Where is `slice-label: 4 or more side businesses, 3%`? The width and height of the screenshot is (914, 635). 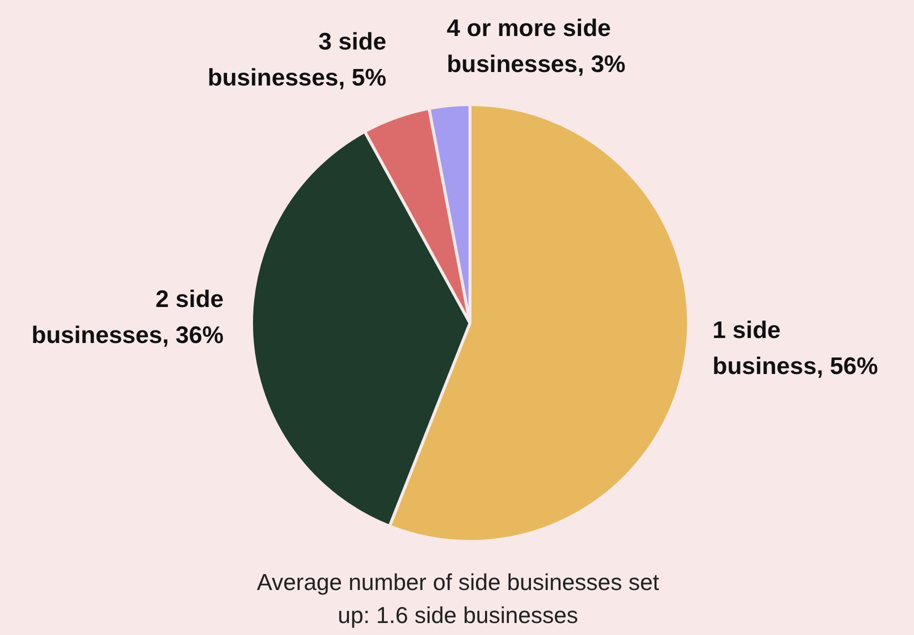 slice-label: 4 or more side businesses, 3% is located at coordinates (536, 46).